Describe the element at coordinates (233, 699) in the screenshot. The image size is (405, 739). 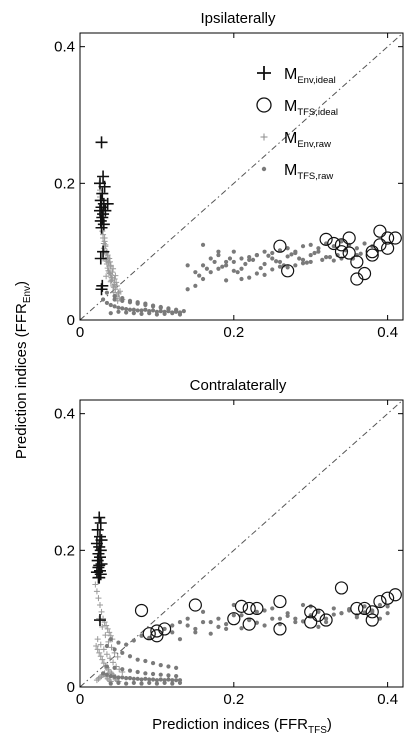
I see `x-tick-label: 0.2` at that location.